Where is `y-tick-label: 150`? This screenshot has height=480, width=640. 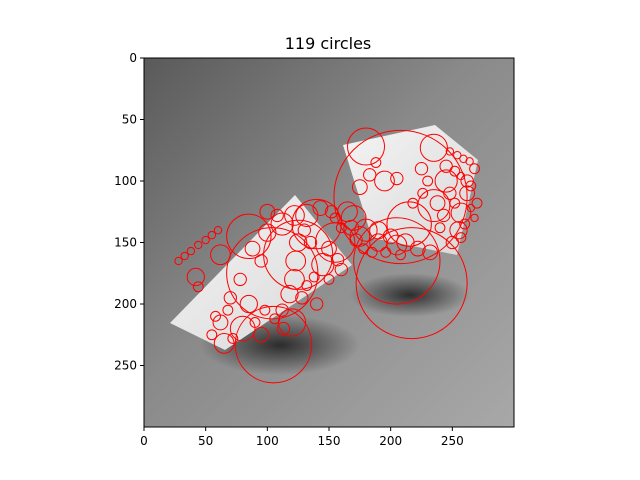
y-tick-label: 150 is located at coordinates (125, 243).